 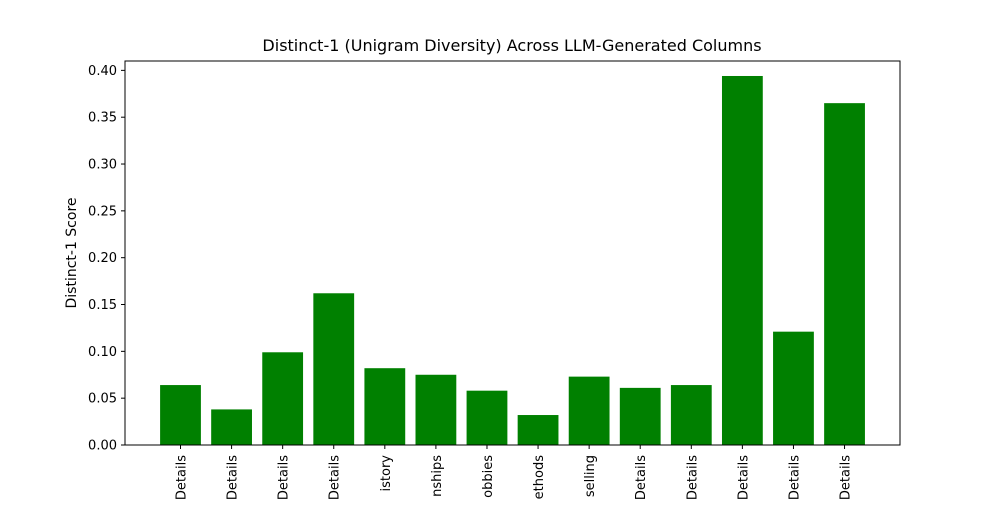 I want to click on y-tick-label: 0.00, so click(x=102, y=446).